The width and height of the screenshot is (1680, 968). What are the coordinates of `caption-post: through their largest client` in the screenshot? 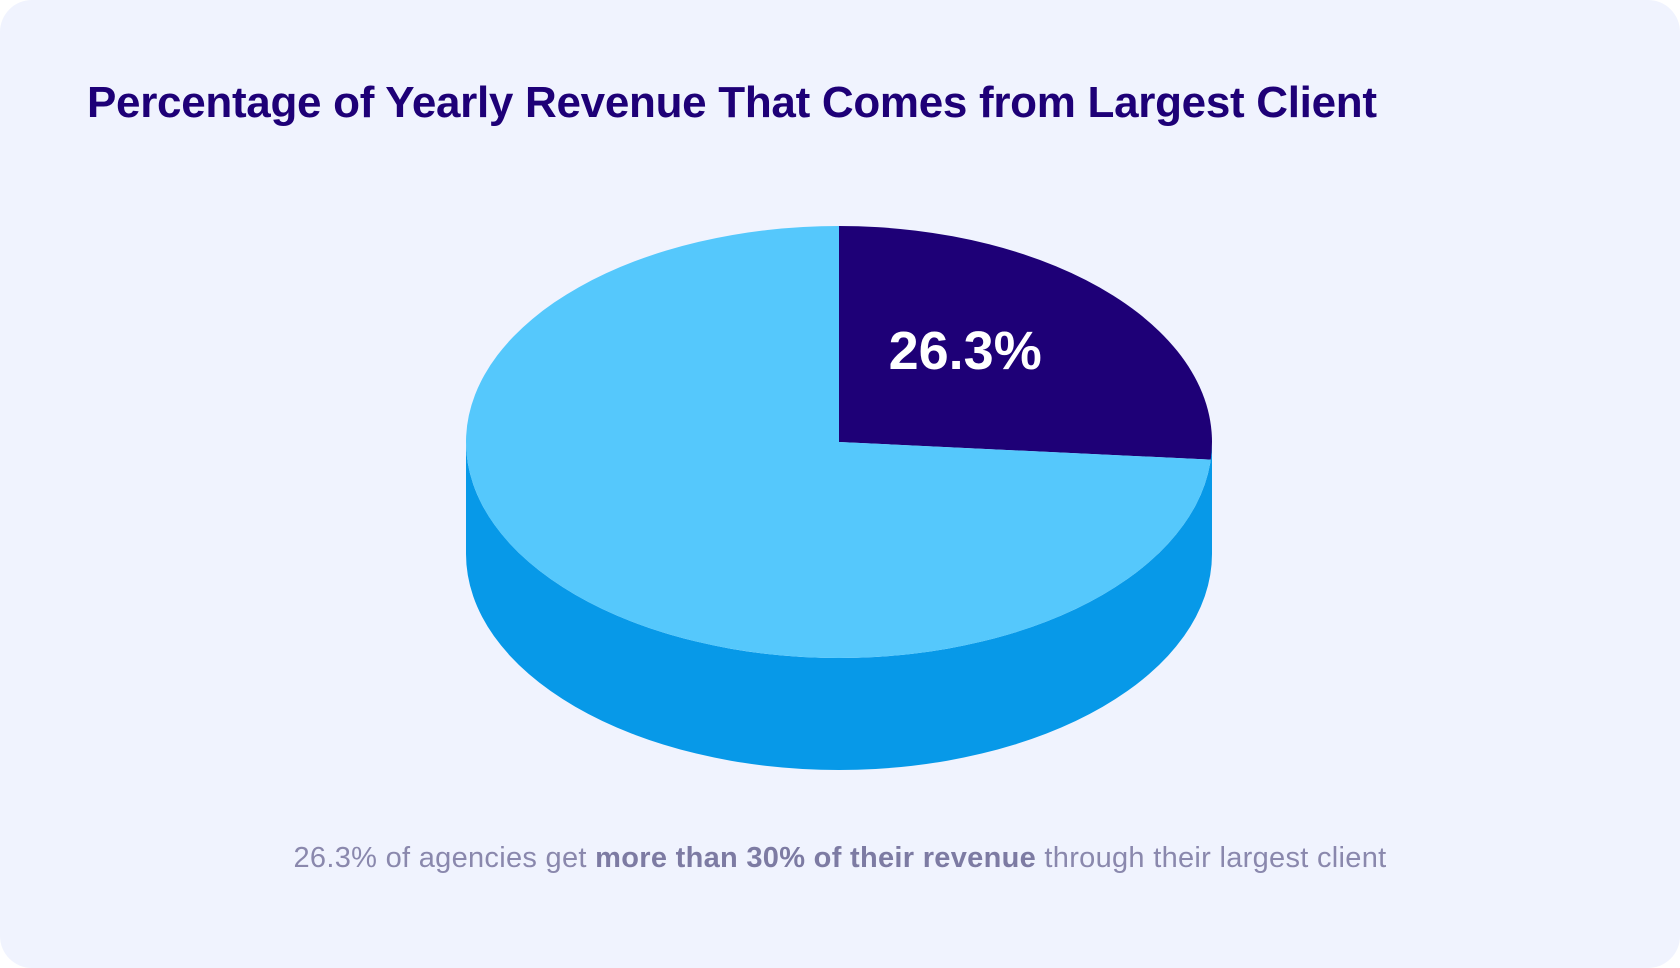 It's located at (1211, 858).